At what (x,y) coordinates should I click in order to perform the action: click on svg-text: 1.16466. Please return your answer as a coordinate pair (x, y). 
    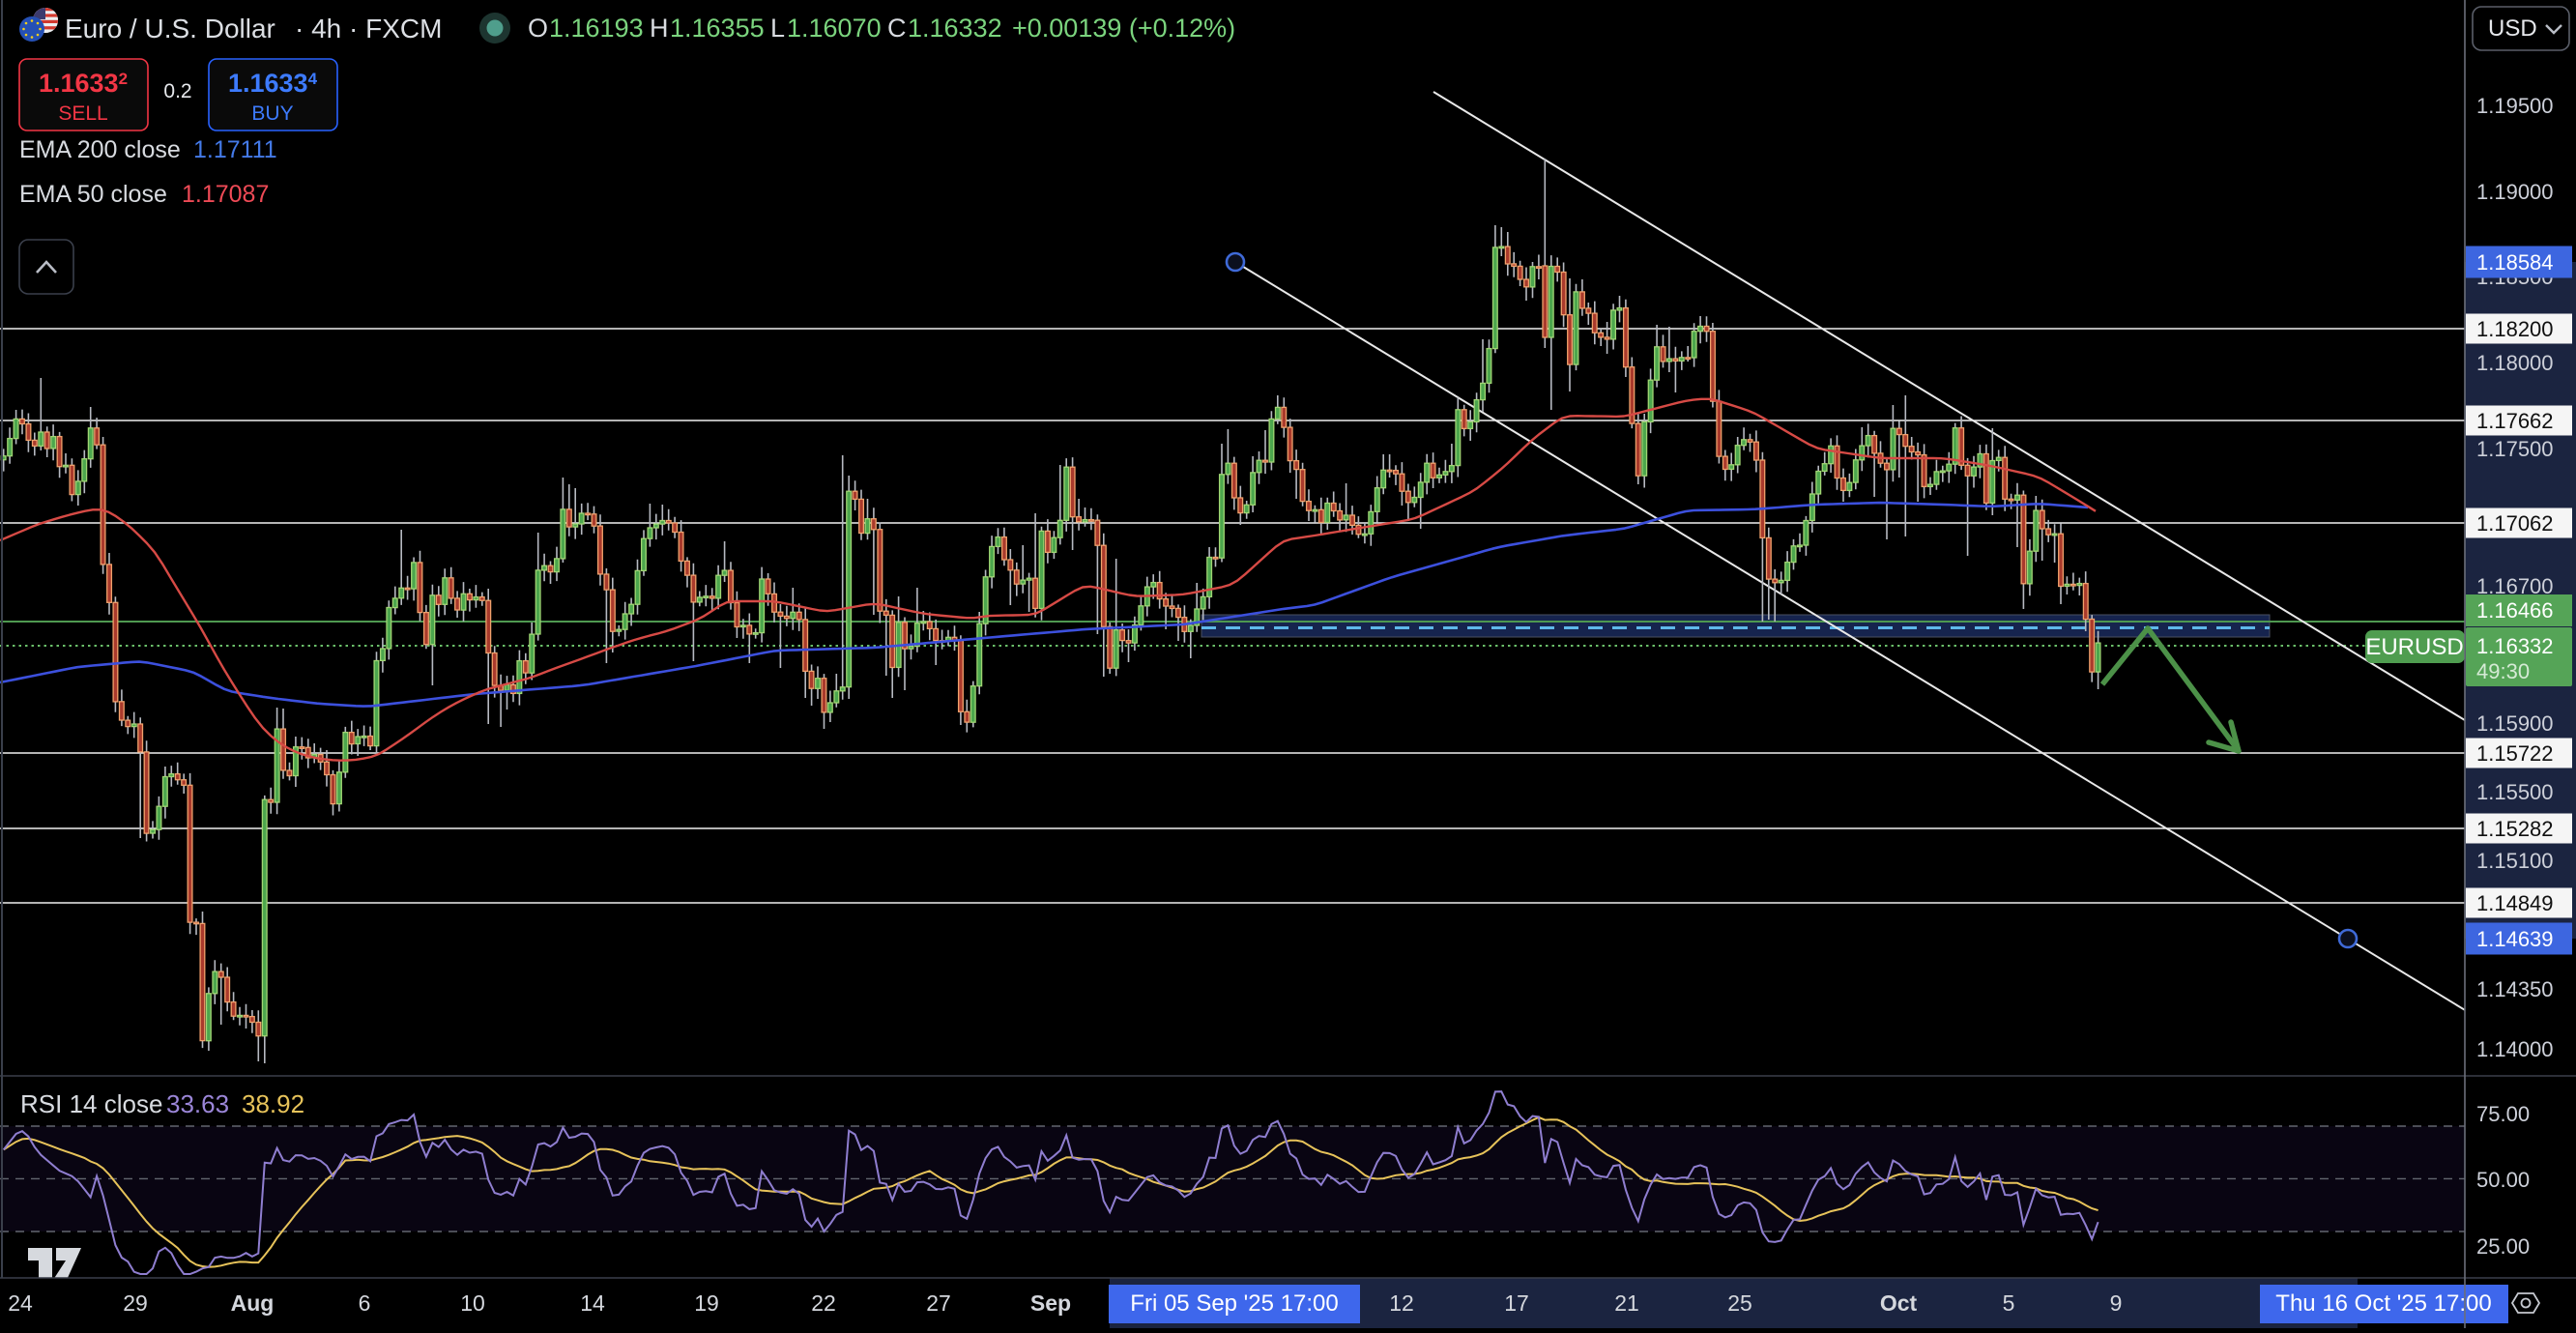
    Looking at the image, I should click on (2515, 610).